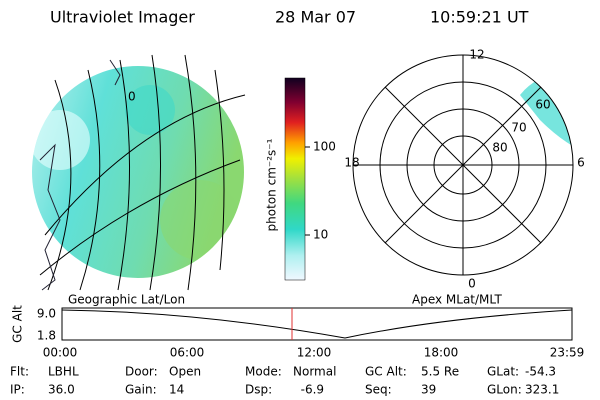 The image size is (600, 400). What do you see at coordinates (378, 390) in the screenshot?
I see `info-label: Seq:` at bounding box center [378, 390].